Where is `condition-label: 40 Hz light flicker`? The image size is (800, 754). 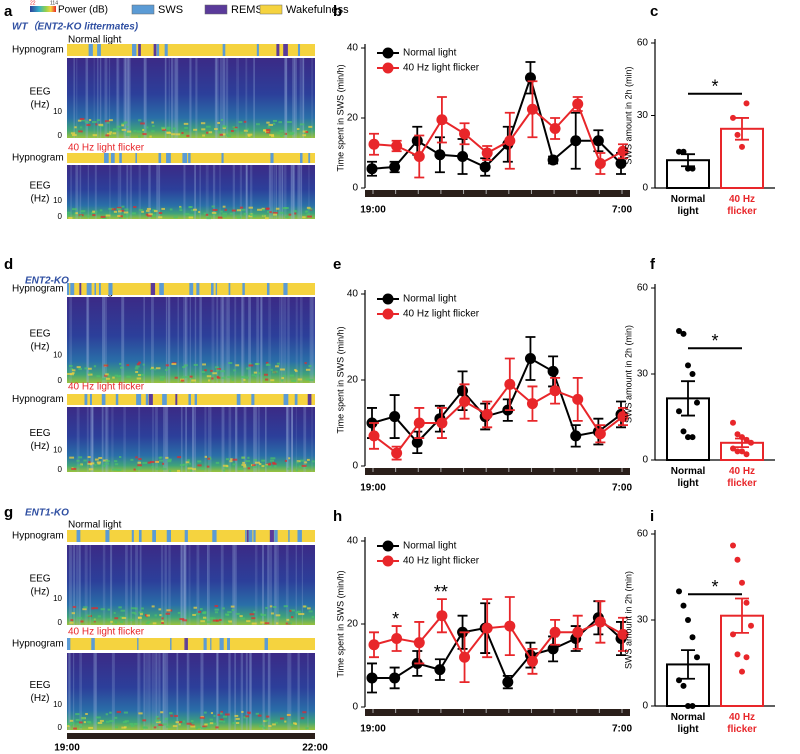
condition-label: 40 Hz light flicker is located at coordinates (106, 148).